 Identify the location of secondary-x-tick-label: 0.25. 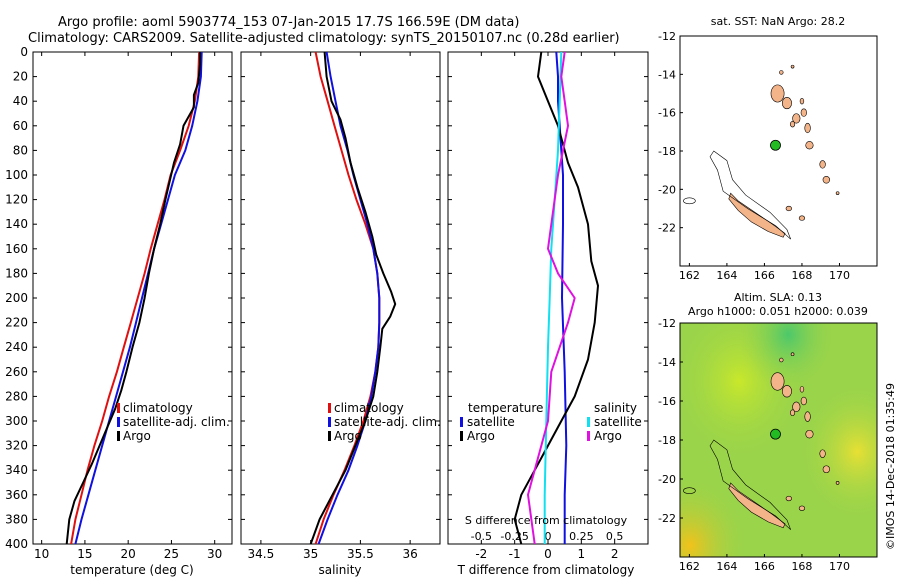
(581, 536).